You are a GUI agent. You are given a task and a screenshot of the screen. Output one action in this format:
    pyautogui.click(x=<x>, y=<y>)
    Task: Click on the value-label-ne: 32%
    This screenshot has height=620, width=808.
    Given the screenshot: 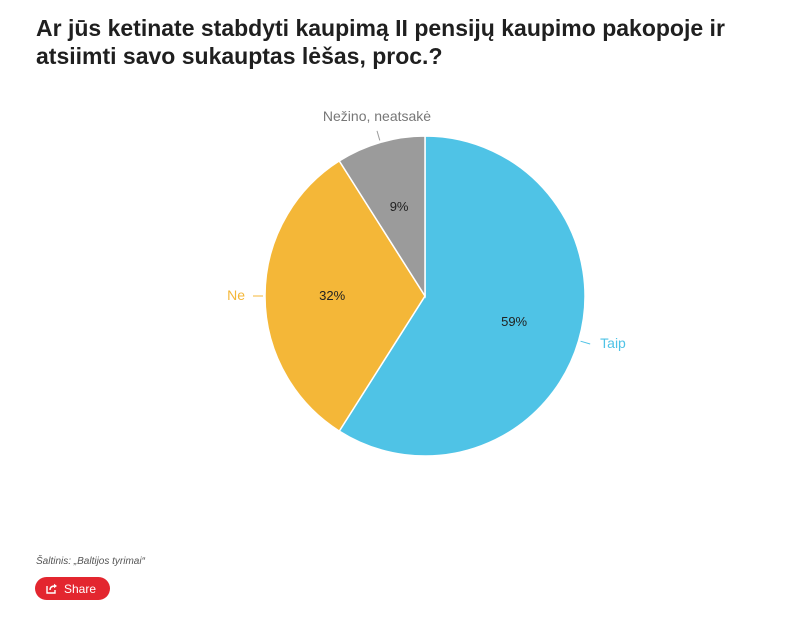 What is the action you would take?
    pyautogui.click(x=332, y=295)
    